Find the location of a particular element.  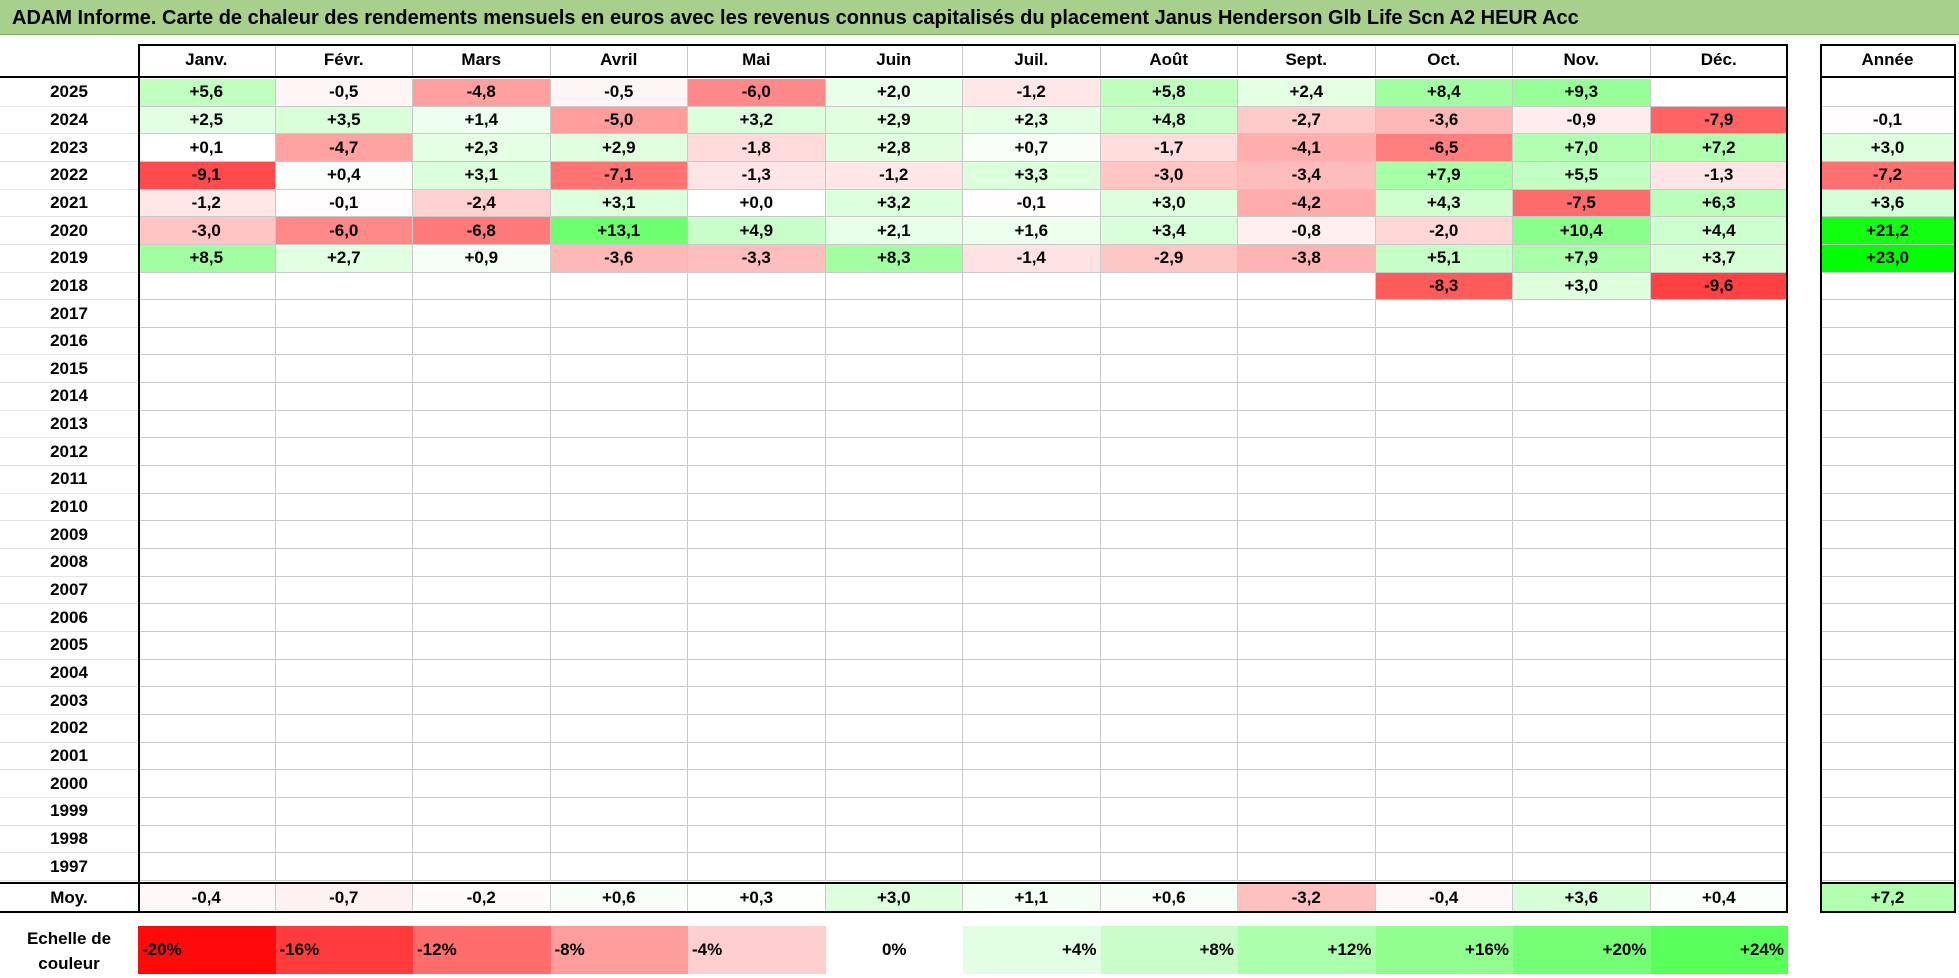

heatmap-cell: -3,0 is located at coordinates (207, 231).